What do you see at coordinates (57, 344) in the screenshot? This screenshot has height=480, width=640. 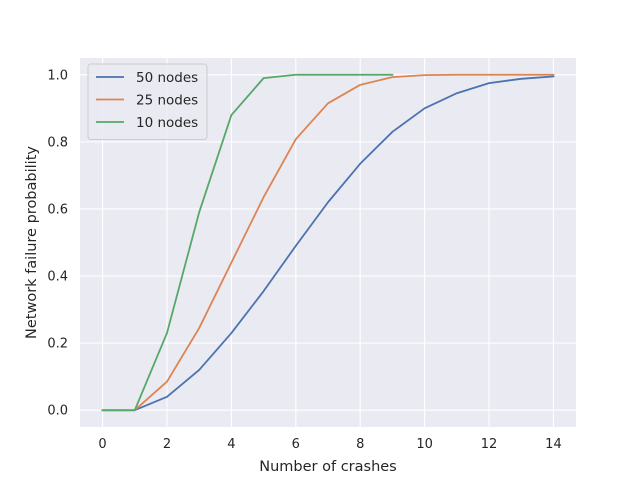 I see `y-tick-label: 0.2` at bounding box center [57, 344].